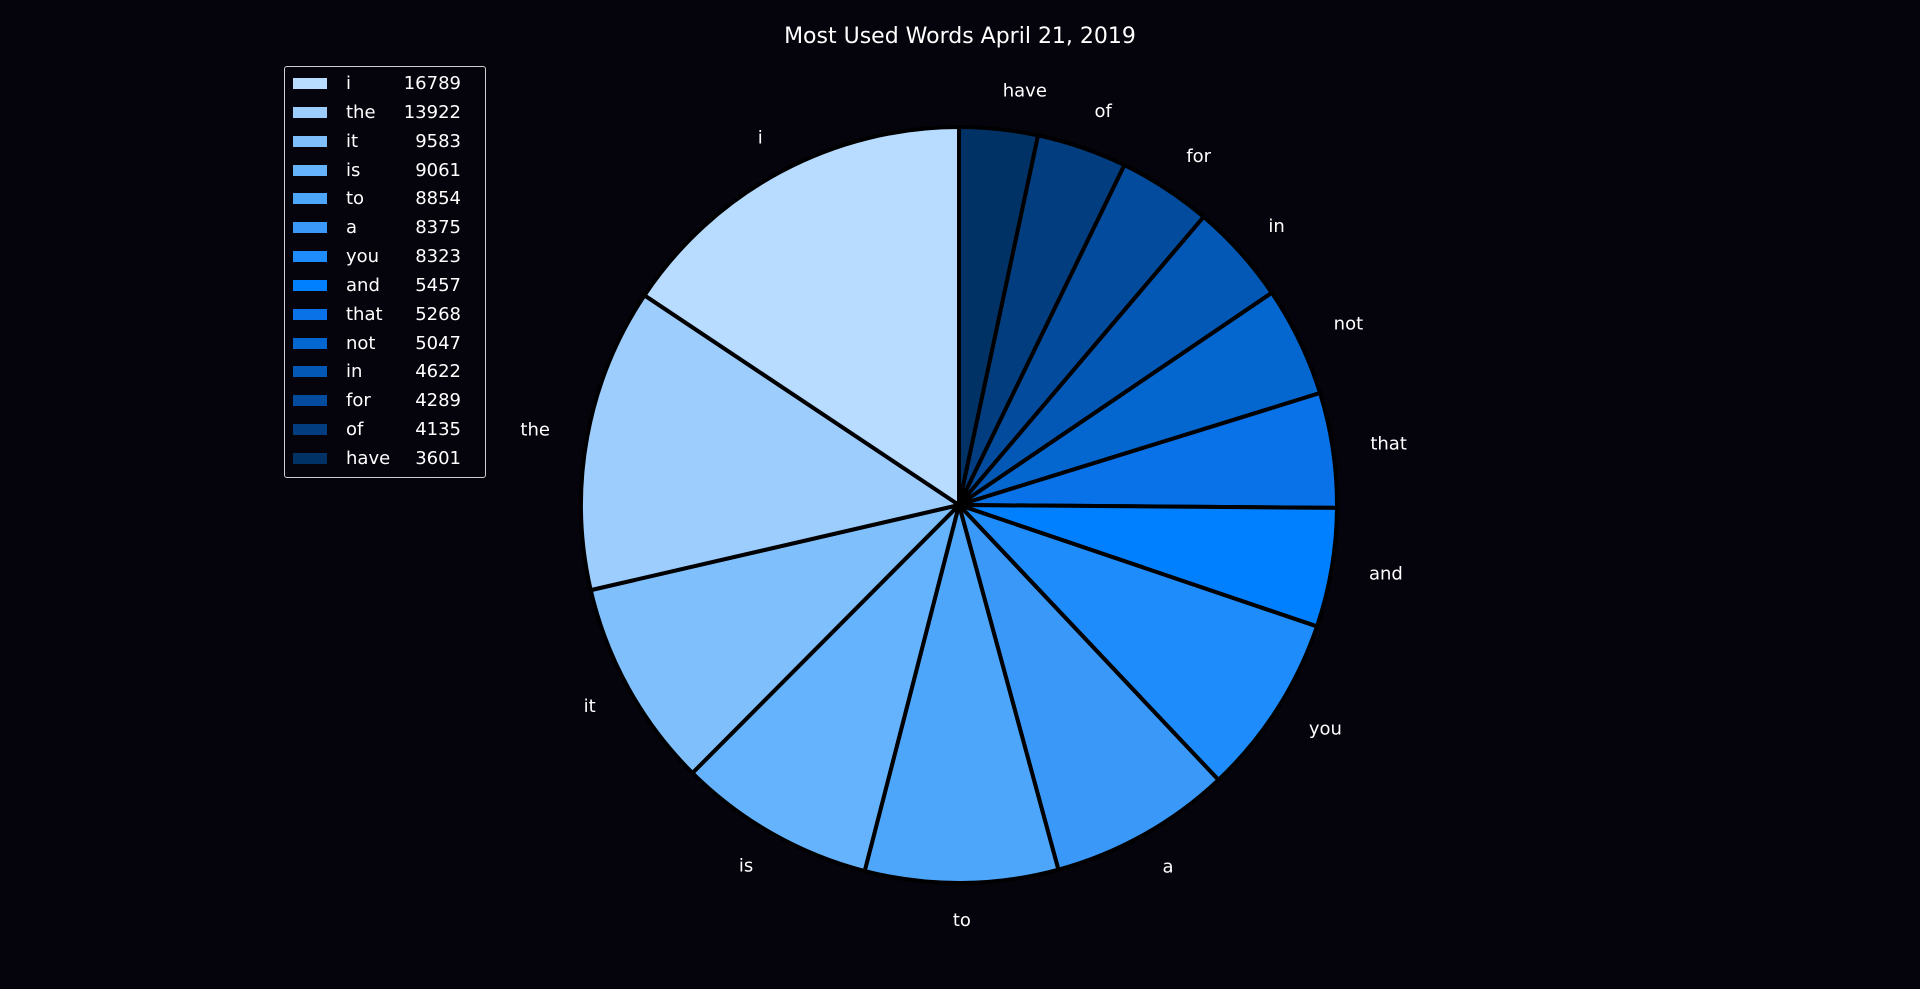  What do you see at coordinates (385, 287) in the screenshot?
I see `legend-entry: and 5457` at bounding box center [385, 287].